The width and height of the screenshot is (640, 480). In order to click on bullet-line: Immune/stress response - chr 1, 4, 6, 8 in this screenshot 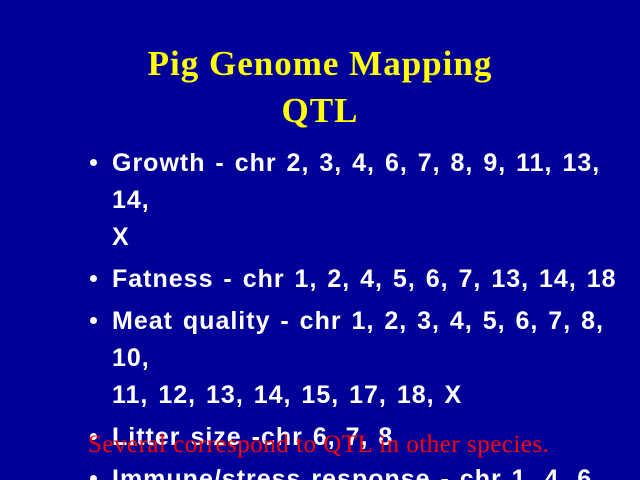, I will do `click(356, 472)`.